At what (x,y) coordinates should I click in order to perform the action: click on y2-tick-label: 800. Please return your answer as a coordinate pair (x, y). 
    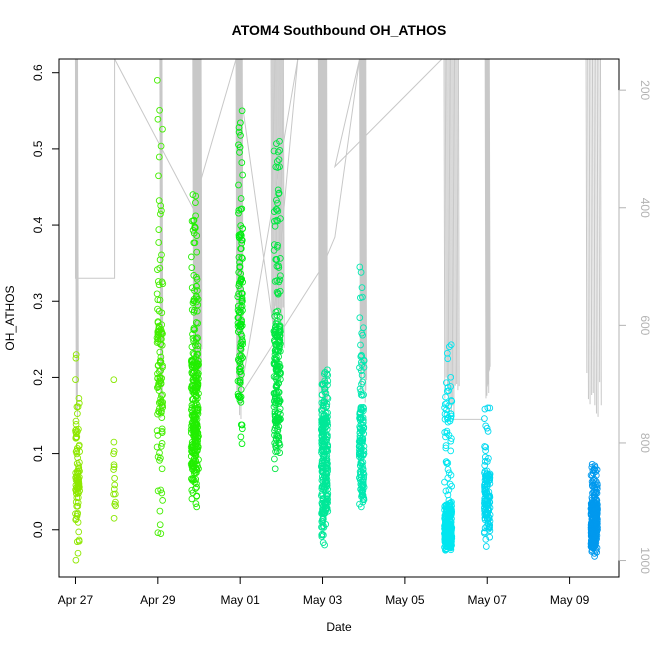
    Looking at the image, I should click on (644, 443).